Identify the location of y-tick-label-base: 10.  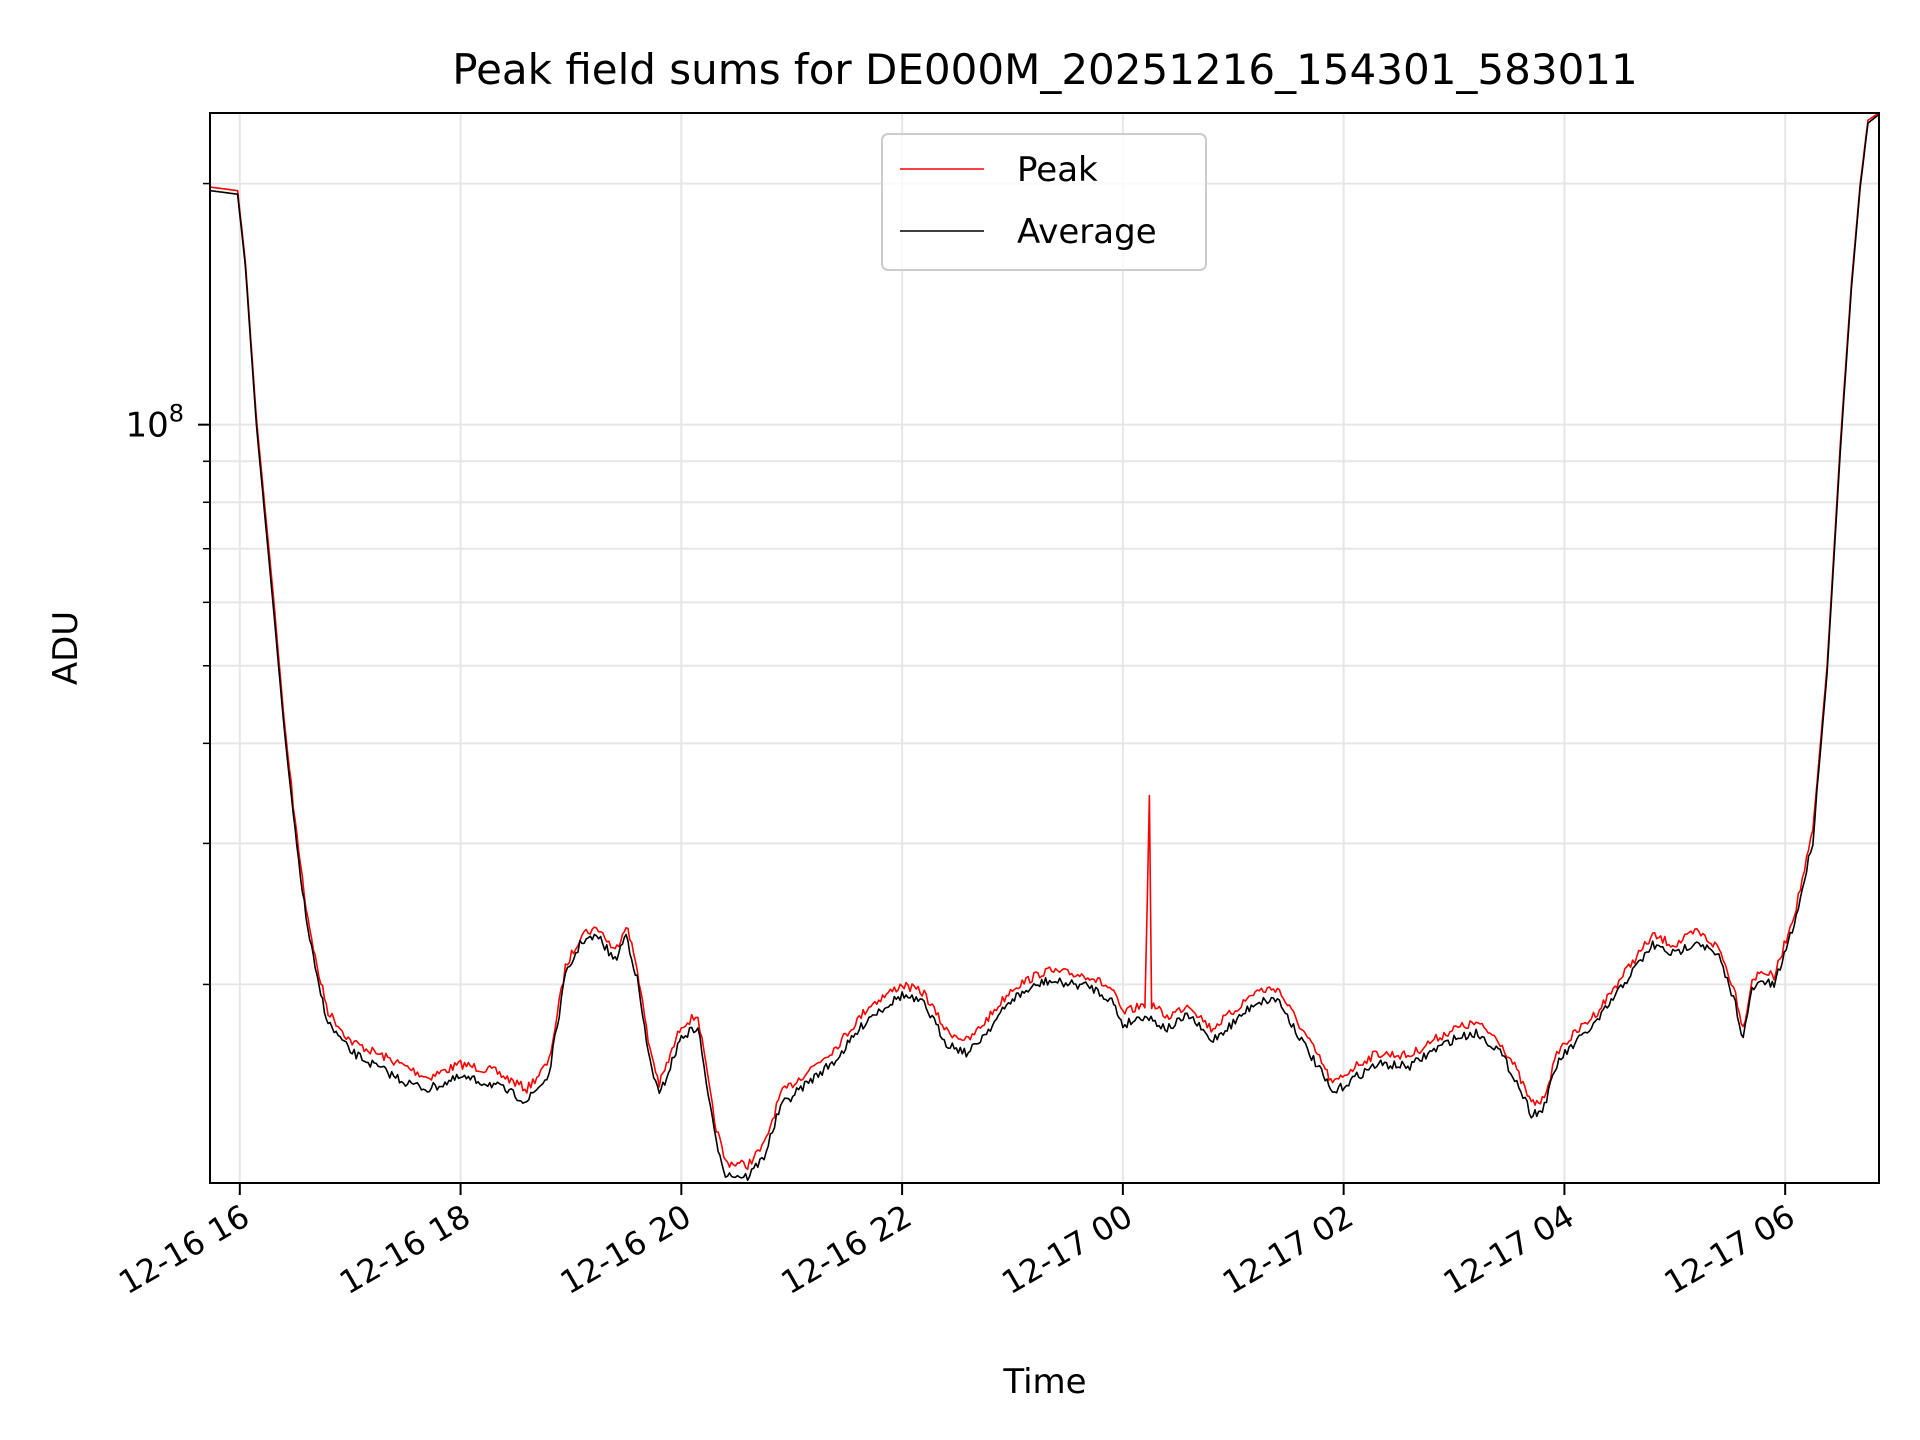
(146, 426).